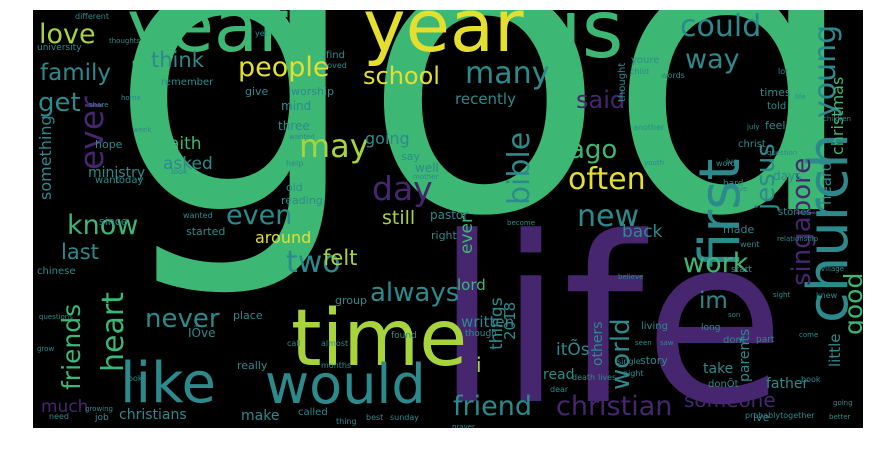  I want to click on word-night: night, so click(633, 373).